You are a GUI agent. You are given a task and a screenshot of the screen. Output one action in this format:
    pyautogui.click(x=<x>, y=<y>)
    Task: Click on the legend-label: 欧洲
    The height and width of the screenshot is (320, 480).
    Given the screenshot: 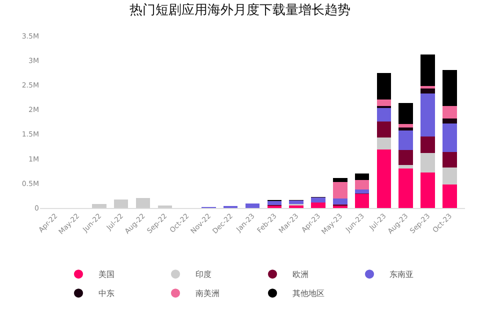 What is the action you would take?
    pyautogui.click(x=300, y=275)
    